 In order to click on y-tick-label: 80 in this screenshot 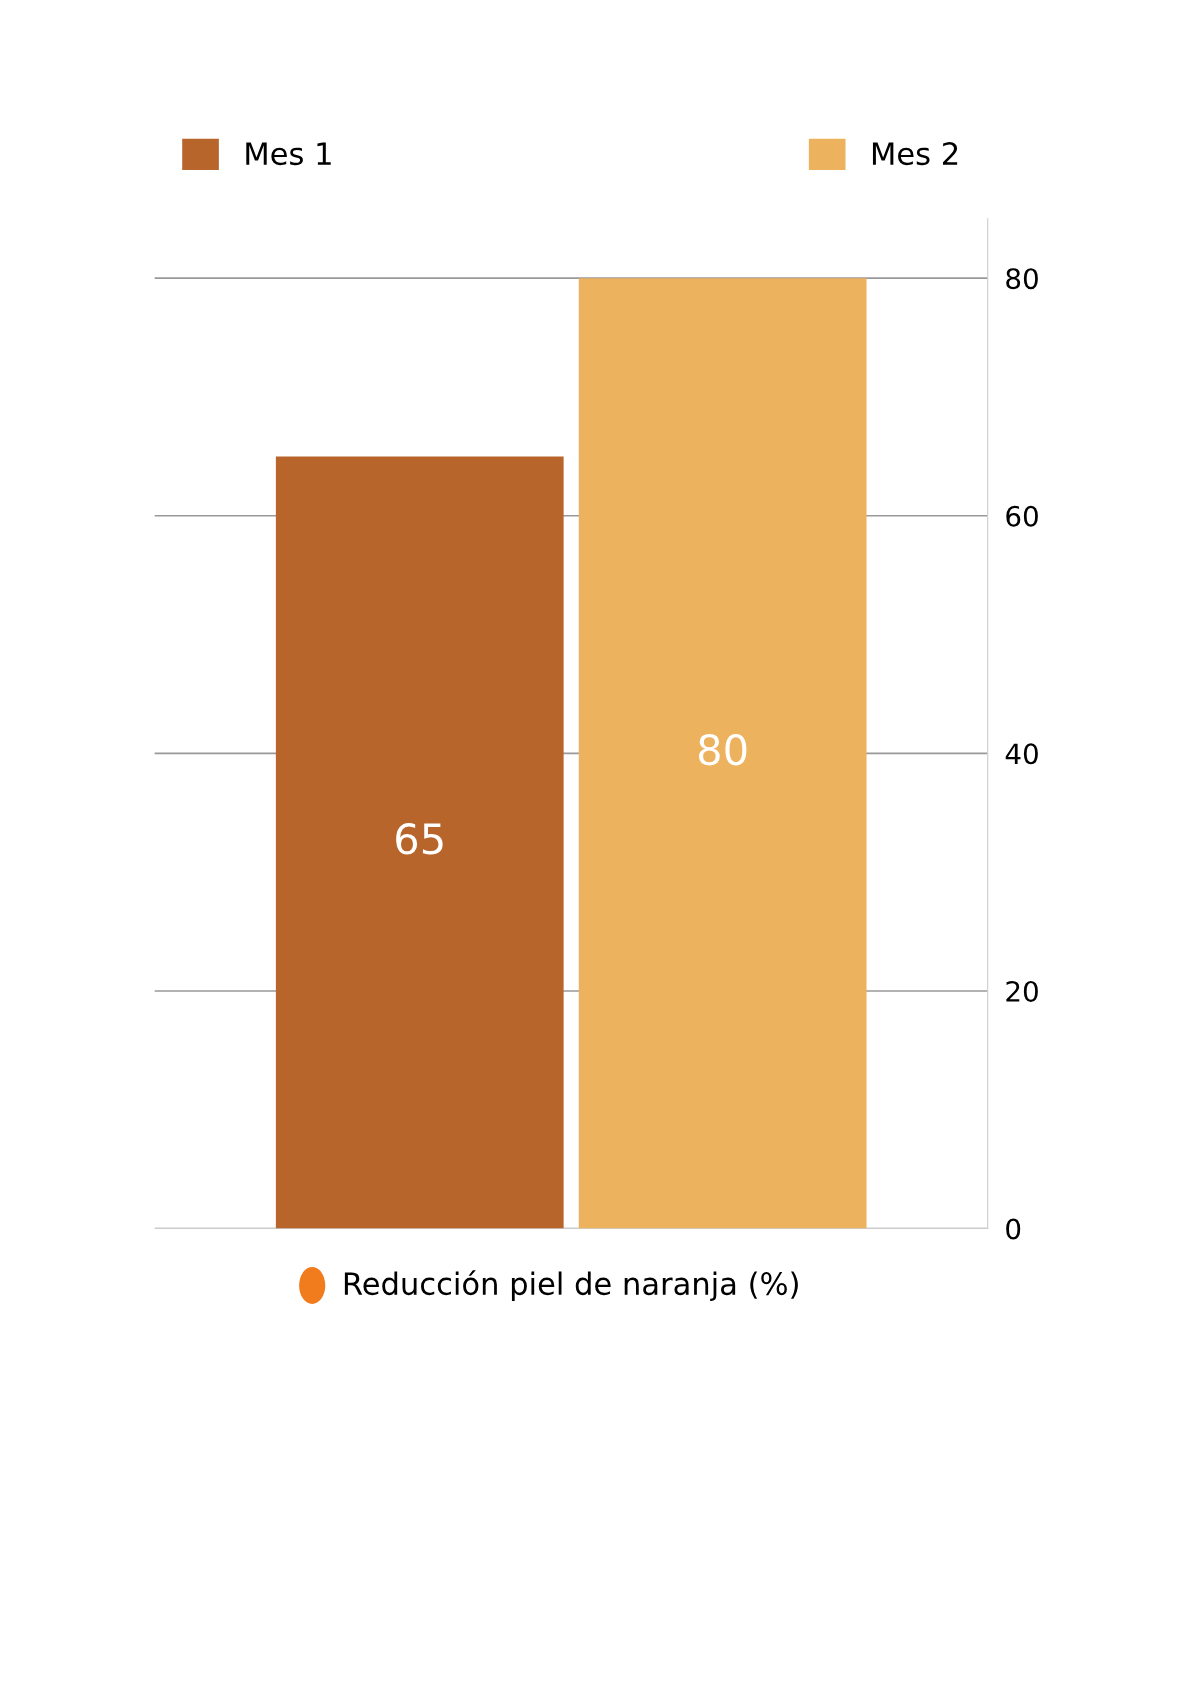, I will do `click(1022, 279)`.